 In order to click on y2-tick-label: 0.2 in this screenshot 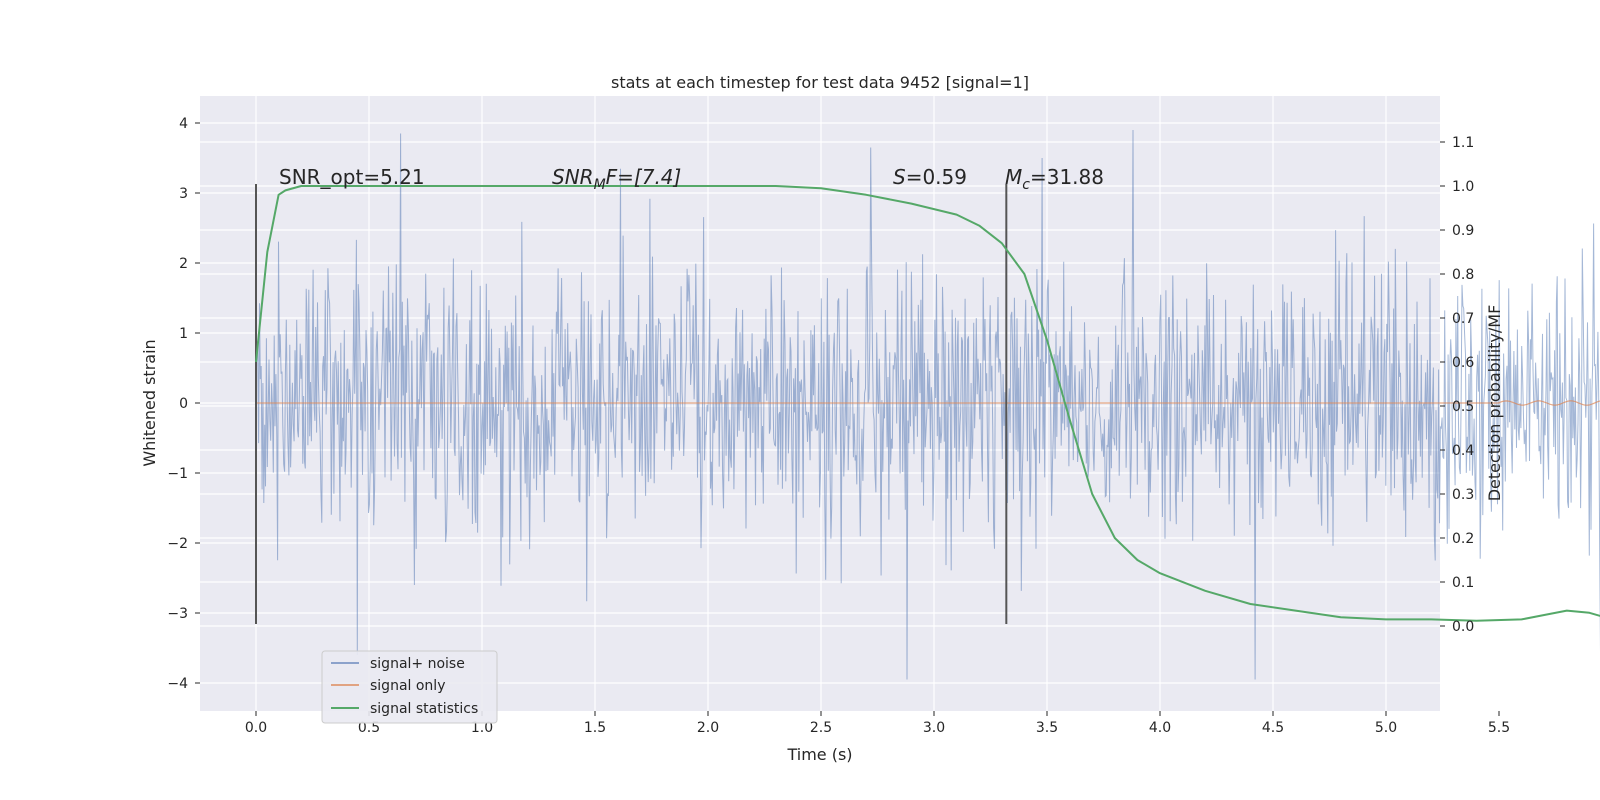, I will do `click(1463, 539)`.